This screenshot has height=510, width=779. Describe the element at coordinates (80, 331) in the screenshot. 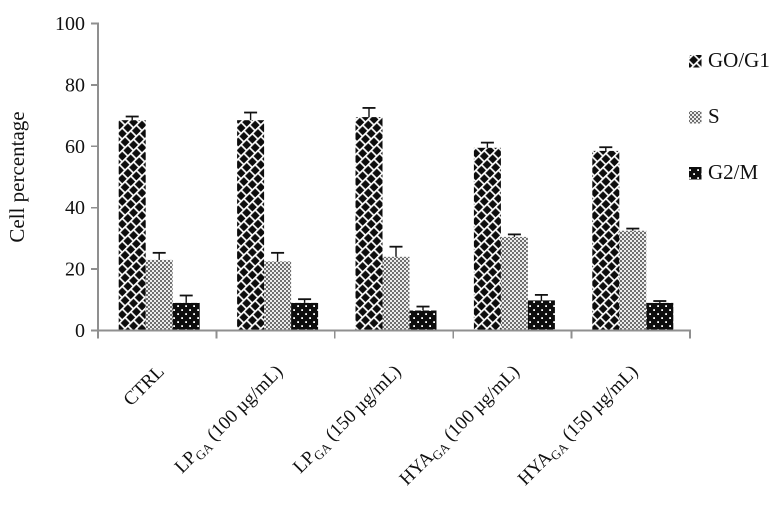

I see `y-tick-label: 0` at that location.